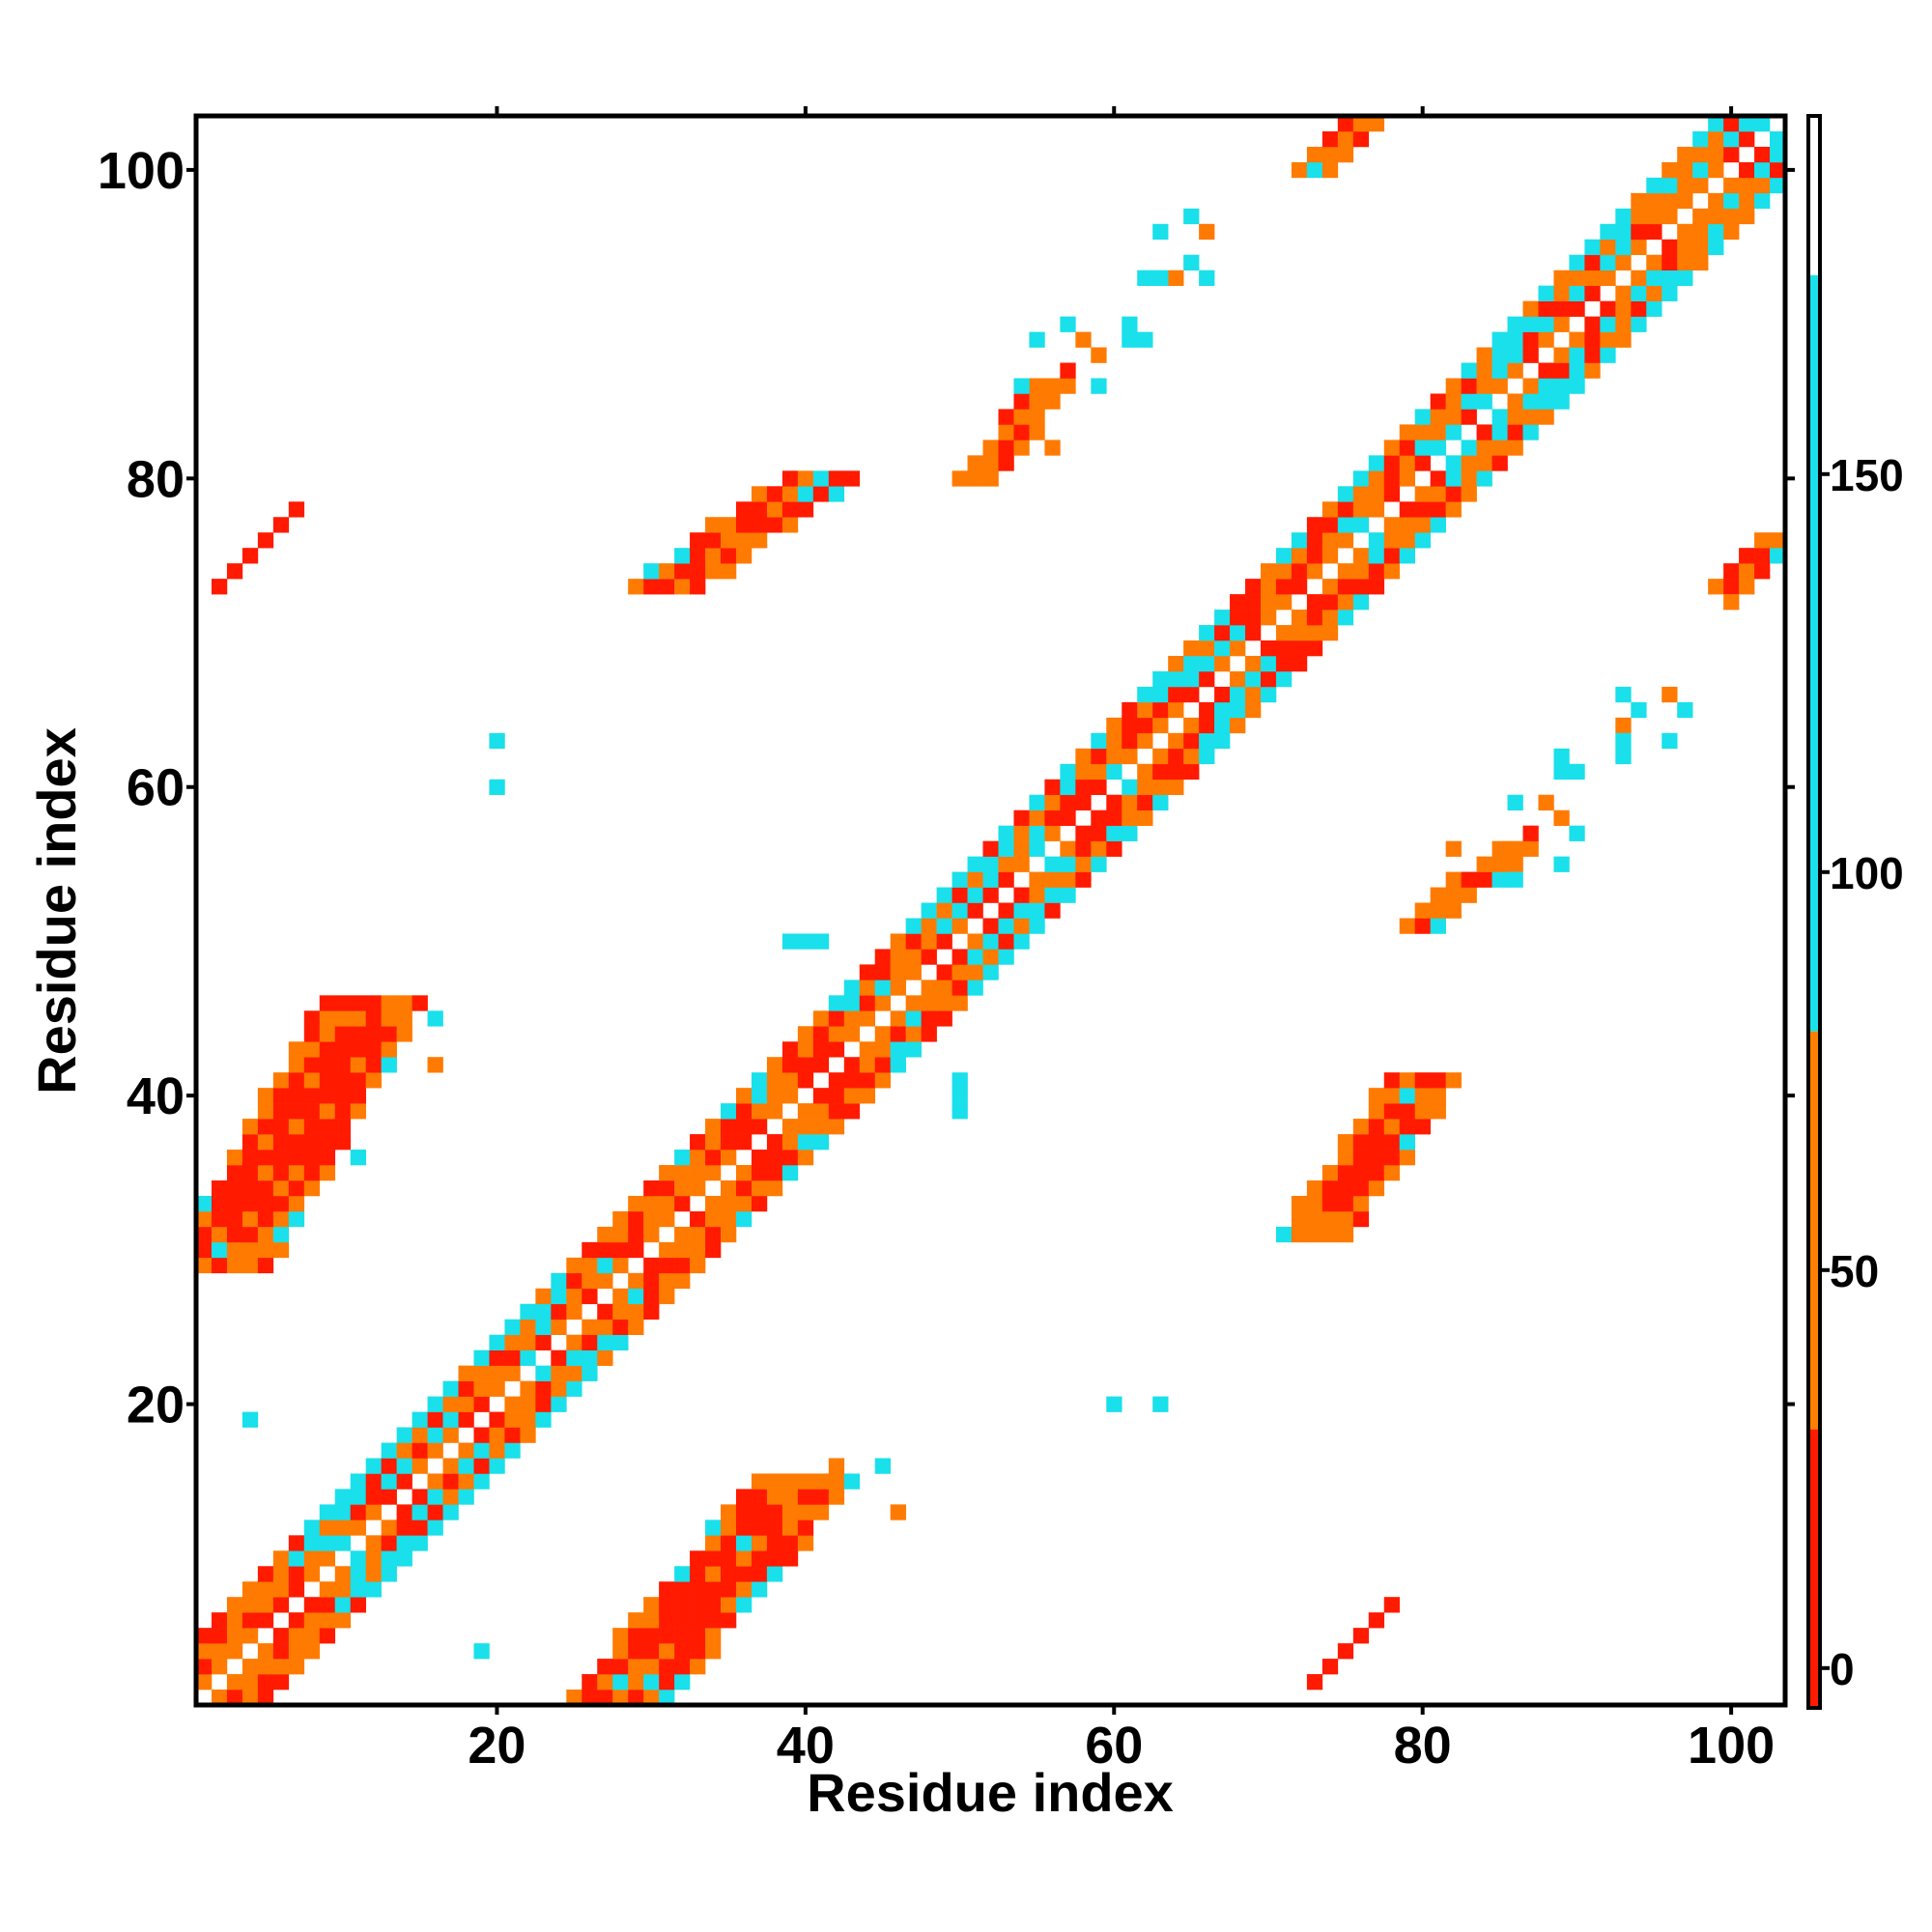  I want to click on x-tick-label: 40, so click(806, 1746).